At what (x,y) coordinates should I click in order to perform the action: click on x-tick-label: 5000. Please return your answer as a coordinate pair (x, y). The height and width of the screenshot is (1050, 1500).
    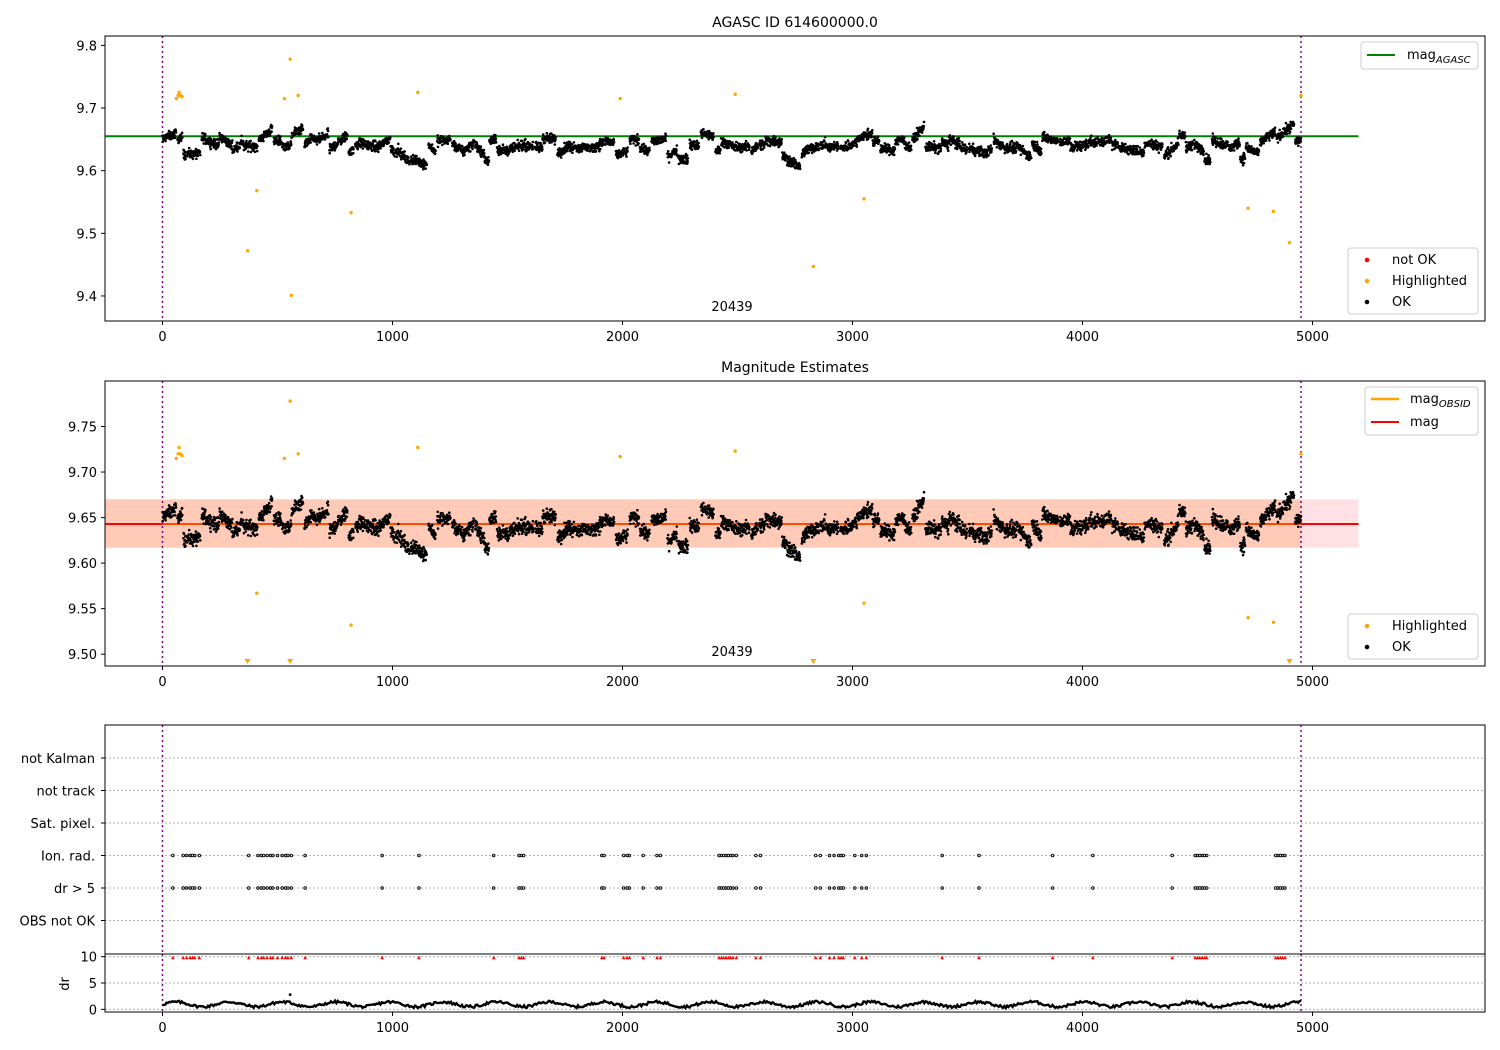
    Looking at the image, I should click on (1312, 337).